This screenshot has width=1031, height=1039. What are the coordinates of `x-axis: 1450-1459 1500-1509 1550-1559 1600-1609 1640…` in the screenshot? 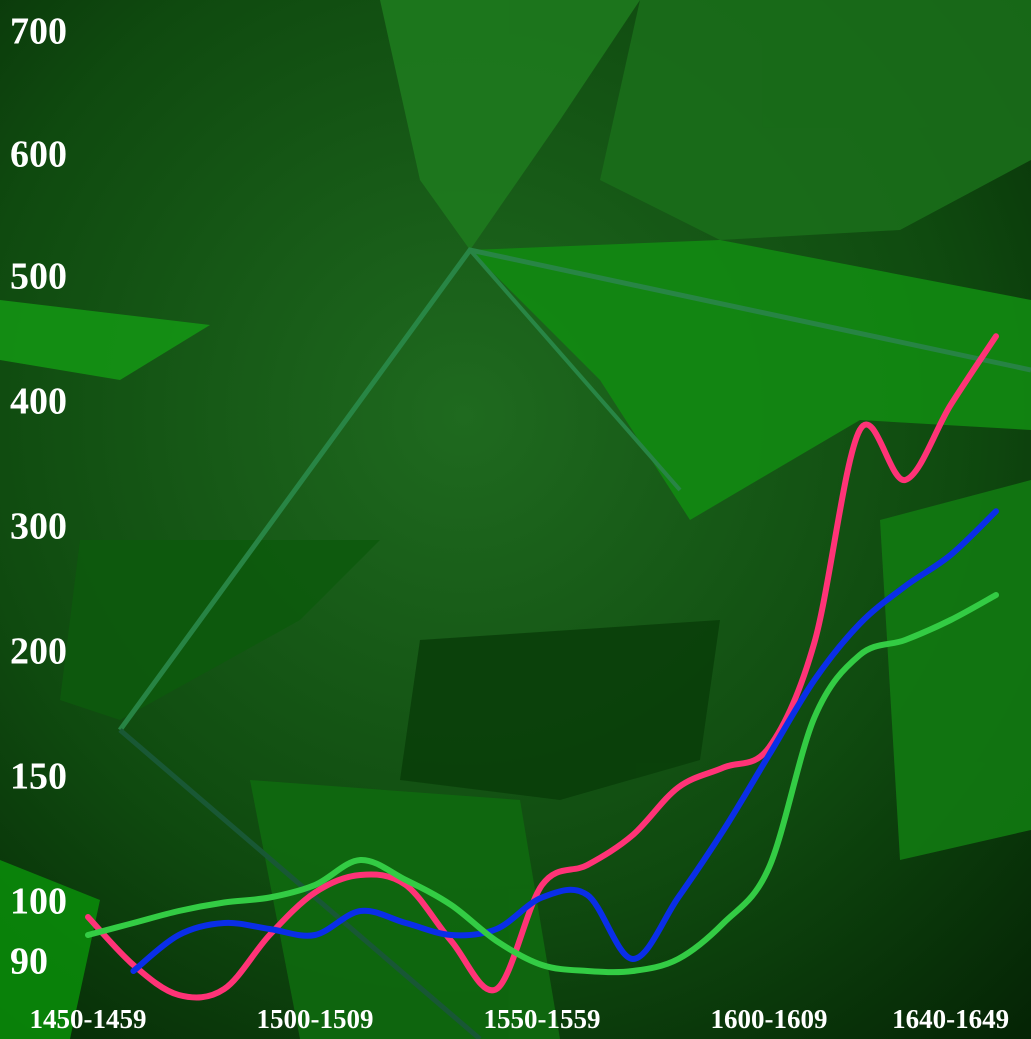 It's located at (520, 1019).